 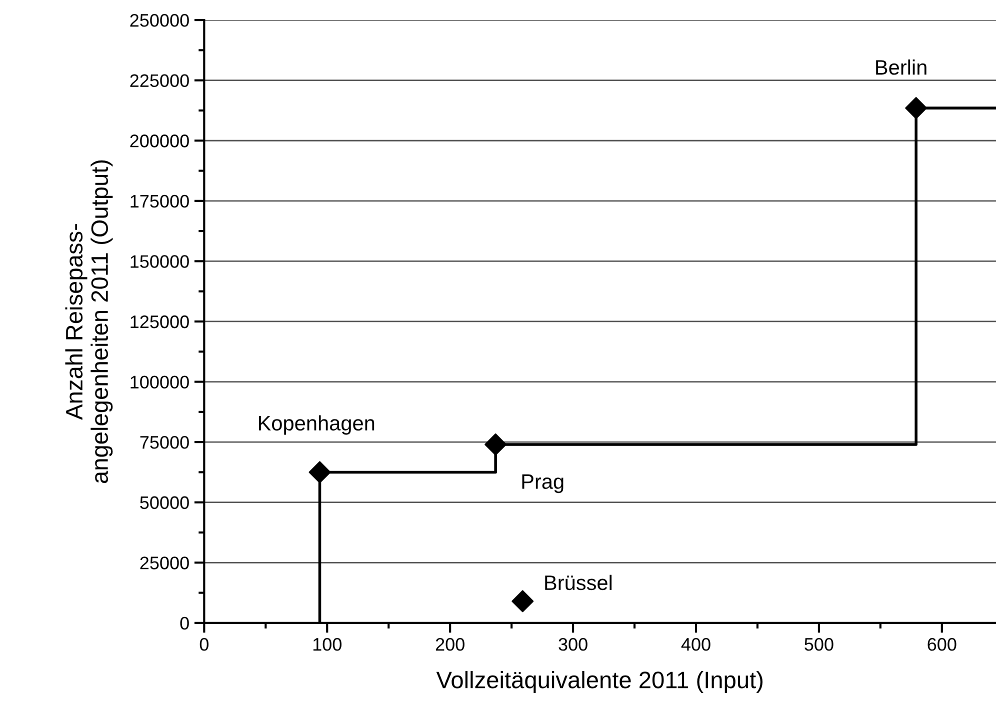 I want to click on annotation: Berlin, so click(x=901, y=67).